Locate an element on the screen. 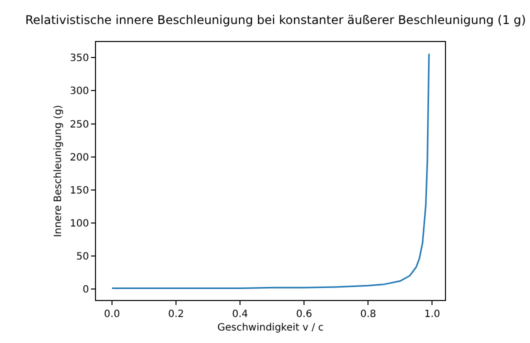 The image size is (530, 343). y-axis-title: Innere Beschleunigung (g) is located at coordinates (58, 171).